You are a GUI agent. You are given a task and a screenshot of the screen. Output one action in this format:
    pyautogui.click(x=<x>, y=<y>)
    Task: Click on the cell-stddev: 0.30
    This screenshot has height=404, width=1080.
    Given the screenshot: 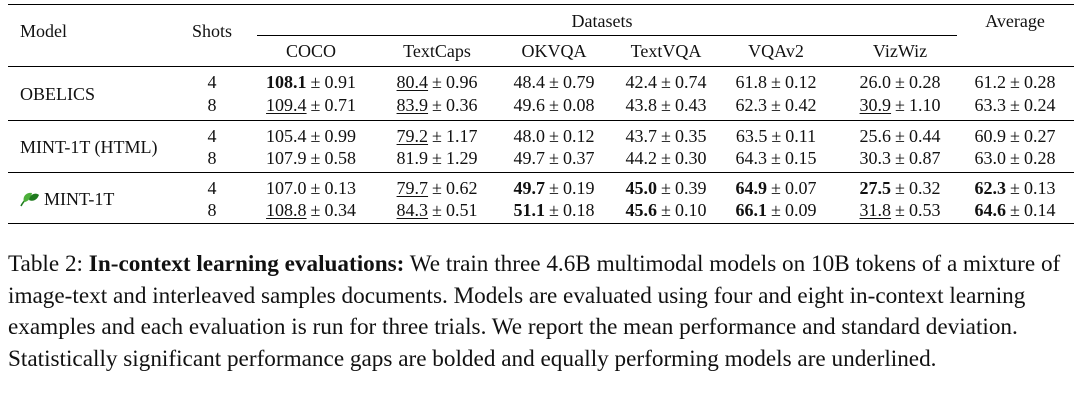 What is the action you would take?
    pyautogui.click(x=690, y=158)
    